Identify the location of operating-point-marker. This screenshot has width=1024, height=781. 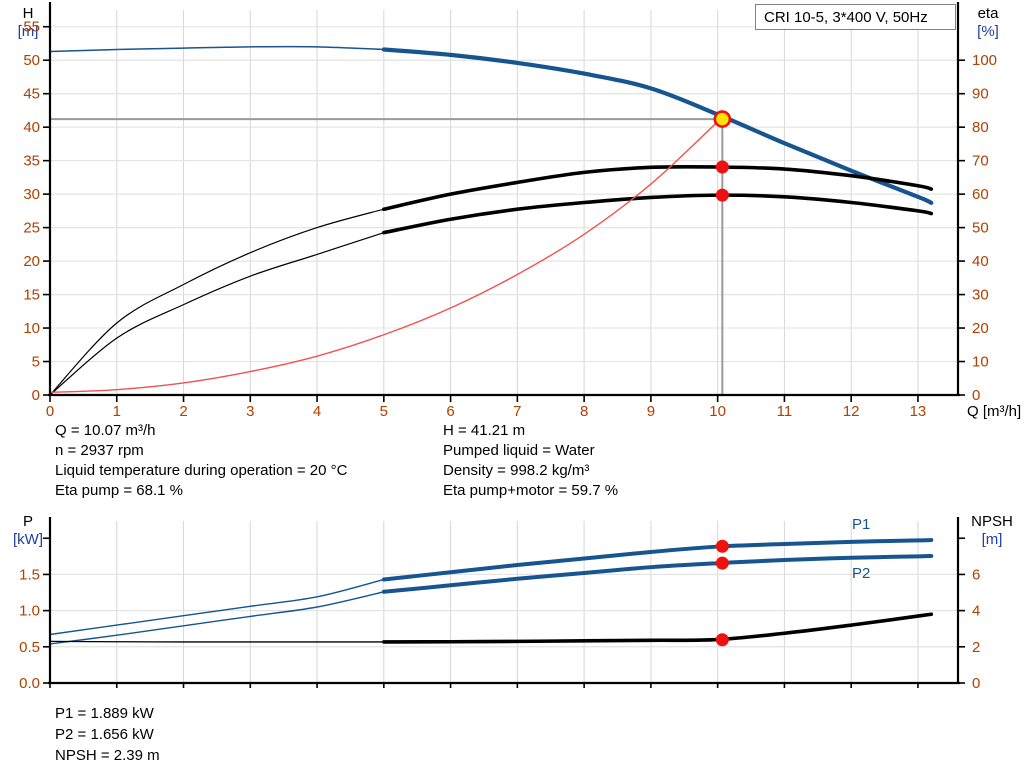
(722, 119).